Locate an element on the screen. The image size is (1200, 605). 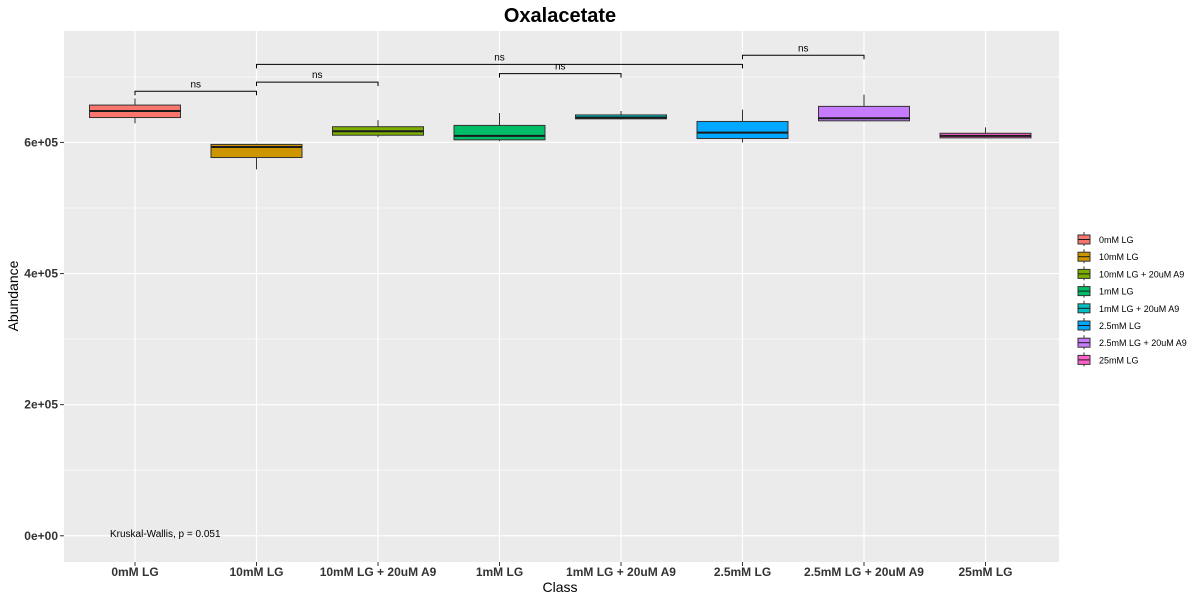
x-tick-label: 1mM LG is located at coordinates (499, 572).